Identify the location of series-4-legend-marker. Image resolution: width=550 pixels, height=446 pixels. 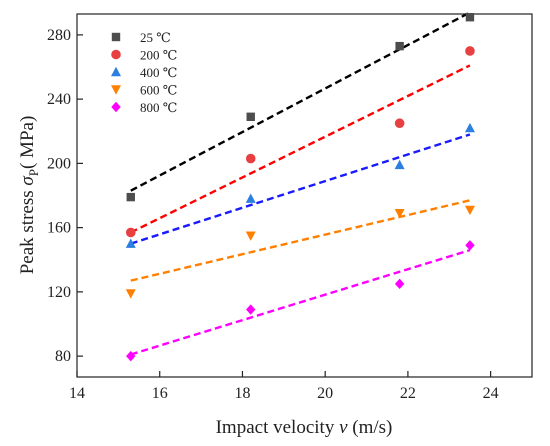
(116, 90).